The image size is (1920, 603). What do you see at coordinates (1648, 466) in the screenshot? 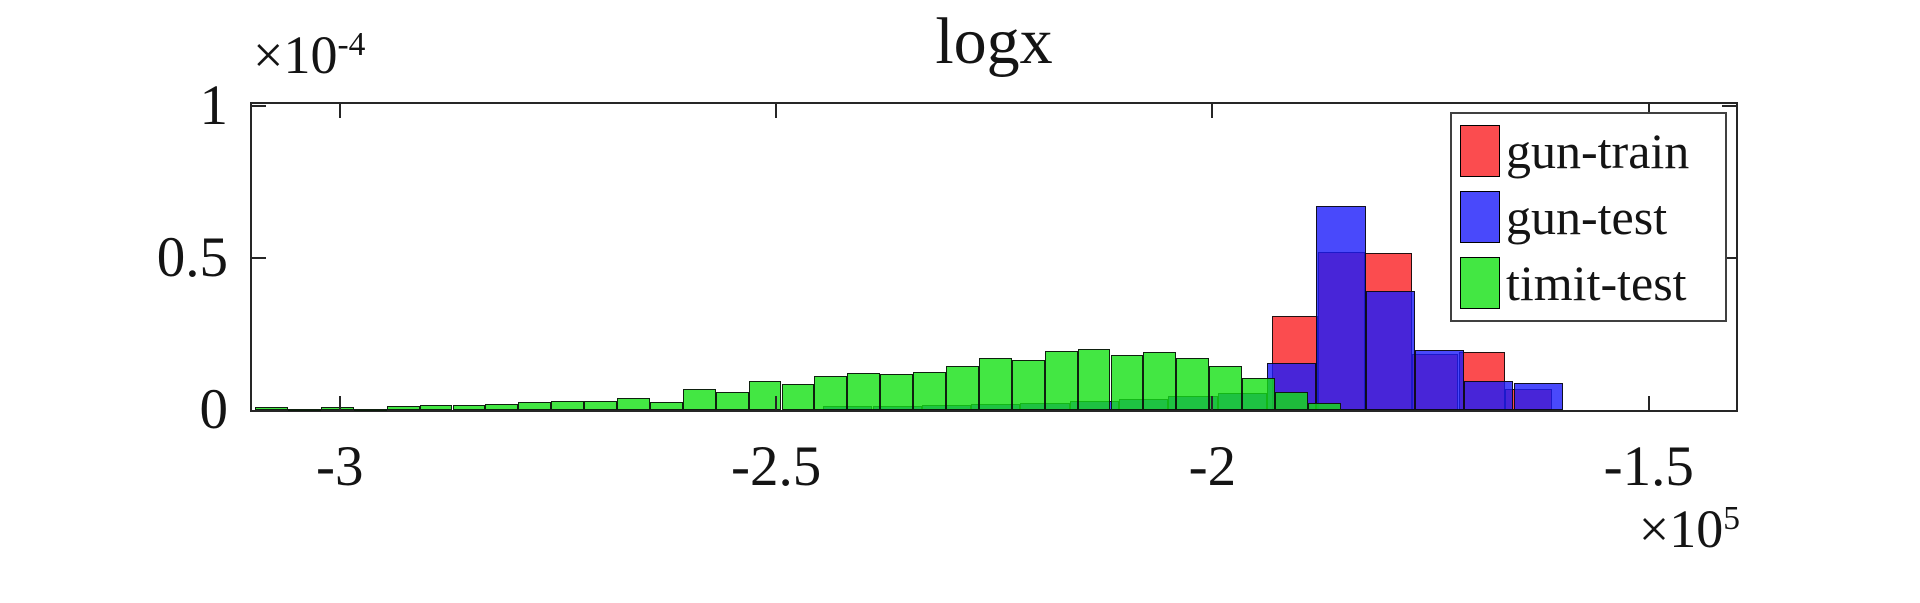
I see `x-tick-label: -1.5` at bounding box center [1648, 466].